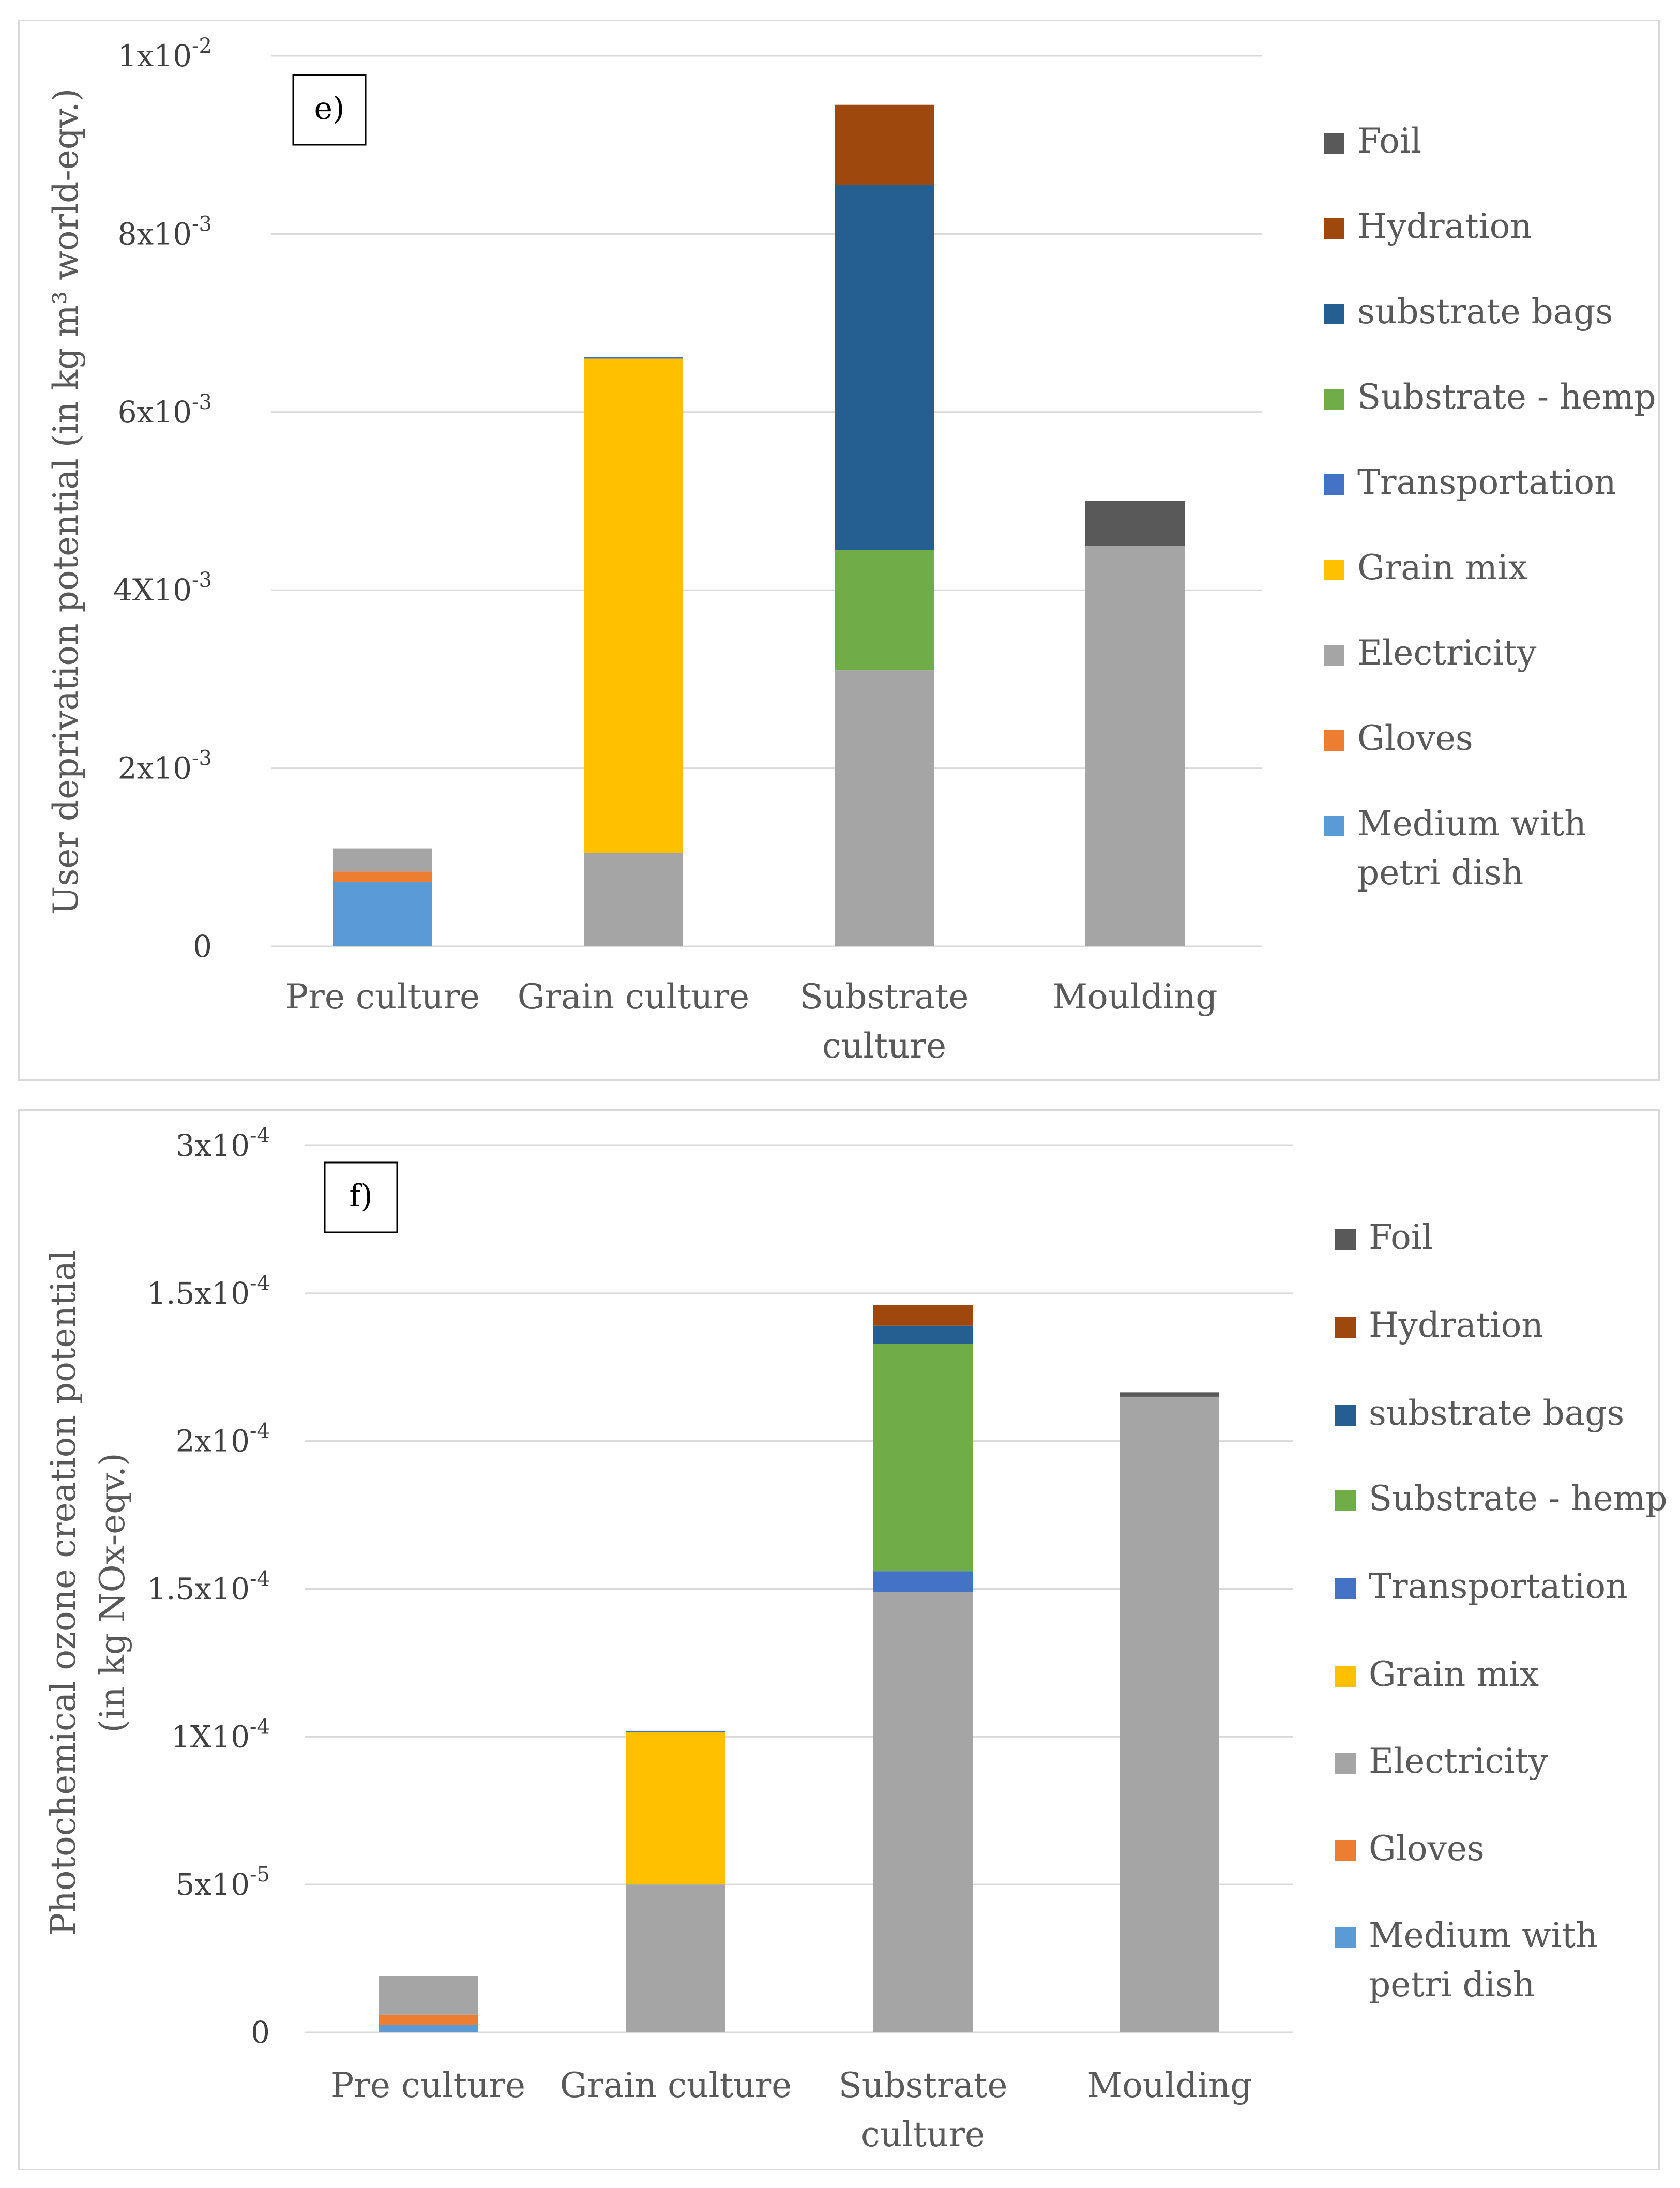 The image size is (1680, 2188). Describe the element at coordinates (162, 588) in the screenshot. I see `y-tick-label: 4X10-3` at that location.